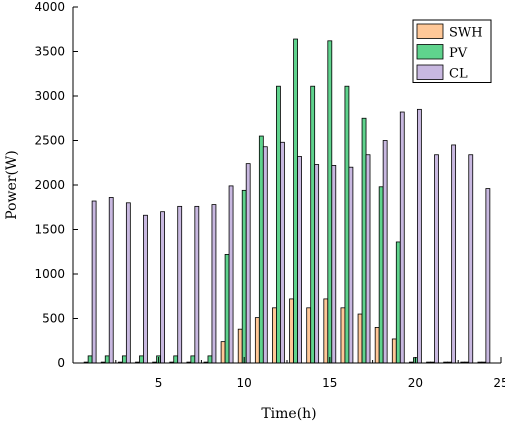  What do you see at coordinates (49, 230) in the screenshot?
I see `y-tick-label-1500: 1500` at bounding box center [49, 230].